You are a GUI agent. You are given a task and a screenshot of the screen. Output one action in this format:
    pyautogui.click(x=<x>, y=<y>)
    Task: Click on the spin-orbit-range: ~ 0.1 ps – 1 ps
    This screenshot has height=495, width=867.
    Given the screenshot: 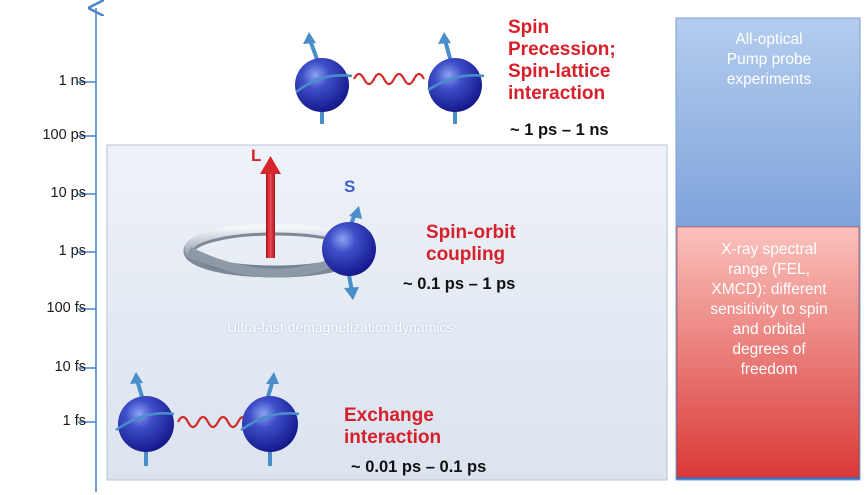 What is the action you would take?
    pyautogui.click(x=459, y=284)
    